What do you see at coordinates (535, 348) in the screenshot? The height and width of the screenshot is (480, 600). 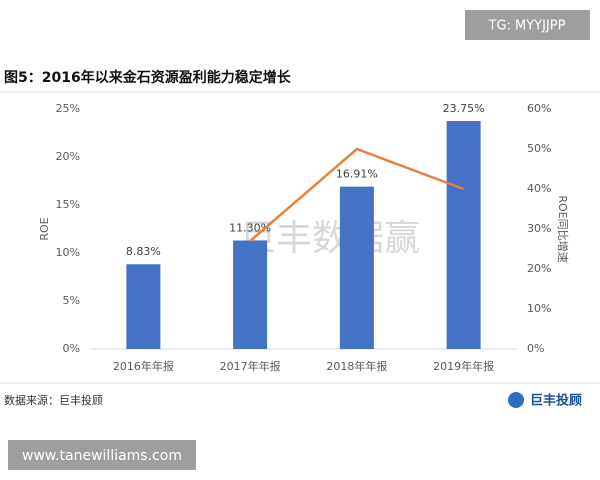 I see `y2-tick-label: 0%` at bounding box center [535, 348].